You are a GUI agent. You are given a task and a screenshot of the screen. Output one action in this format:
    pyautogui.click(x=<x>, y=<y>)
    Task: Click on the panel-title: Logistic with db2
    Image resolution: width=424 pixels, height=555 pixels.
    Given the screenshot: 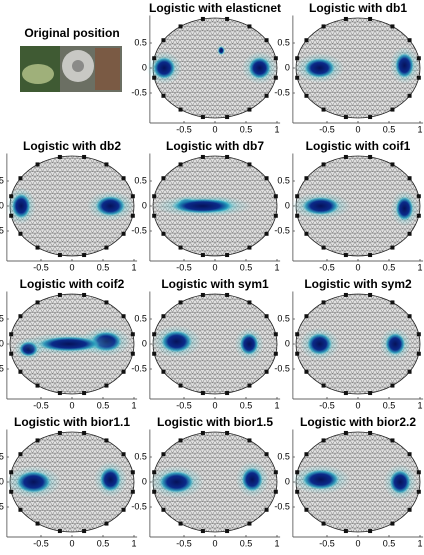 What is the action you would take?
    pyautogui.click(x=72, y=146)
    